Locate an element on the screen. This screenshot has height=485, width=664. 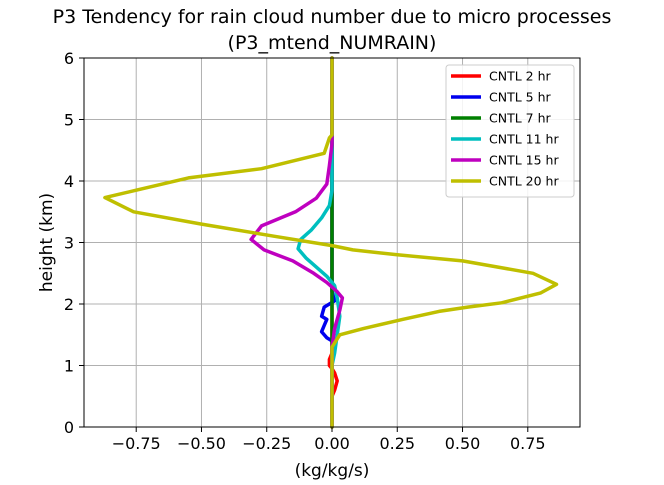
x-tick-label: 0.75 is located at coordinates (528, 443).